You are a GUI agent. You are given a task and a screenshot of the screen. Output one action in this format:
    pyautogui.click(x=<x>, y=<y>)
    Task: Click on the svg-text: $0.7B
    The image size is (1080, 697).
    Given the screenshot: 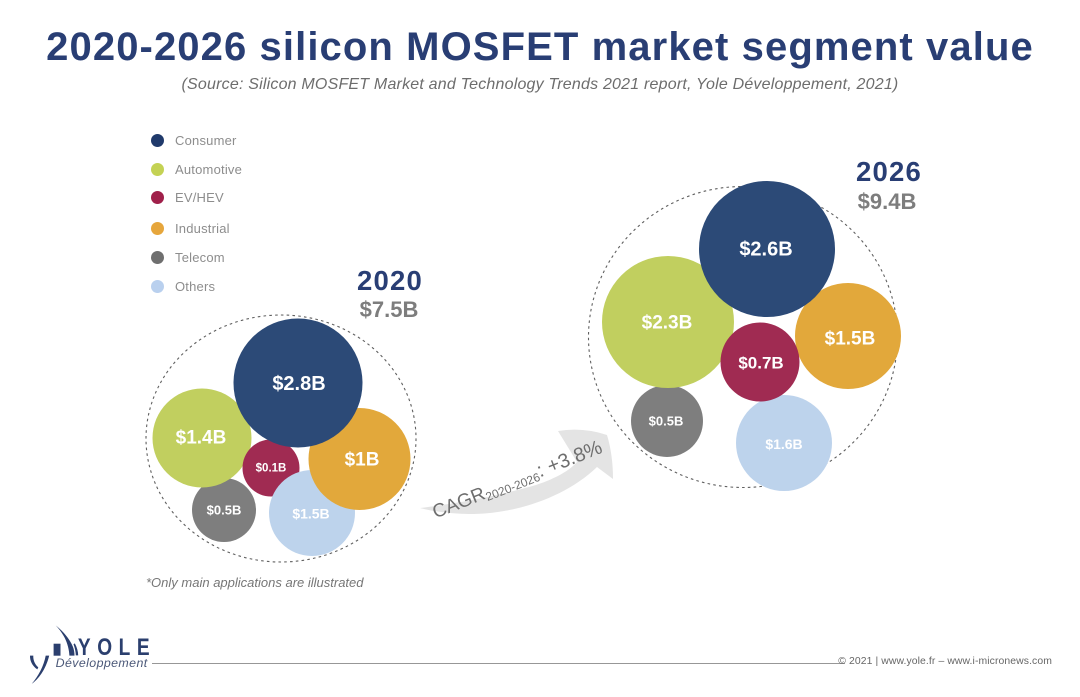 What is the action you would take?
    pyautogui.click(x=760, y=363)
    